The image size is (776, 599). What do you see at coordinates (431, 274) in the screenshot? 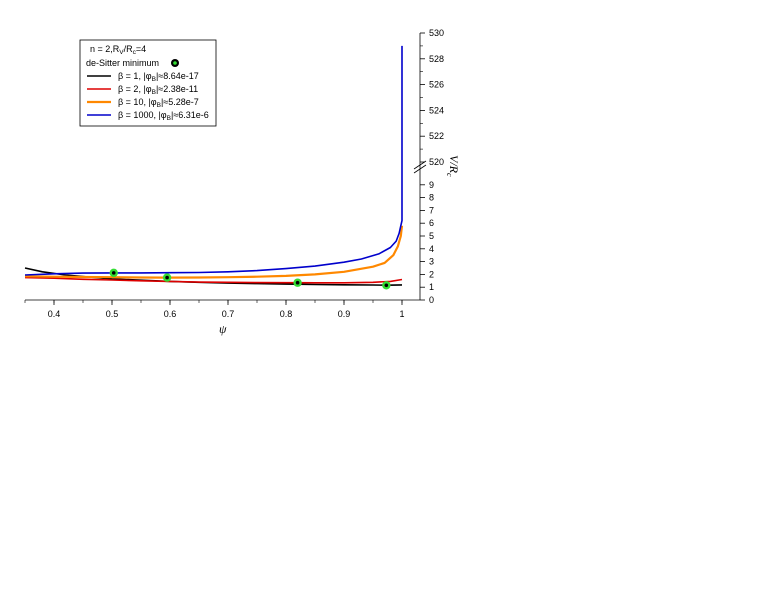
I see `y-tick-label: 2` at bounding box center [431, 274].